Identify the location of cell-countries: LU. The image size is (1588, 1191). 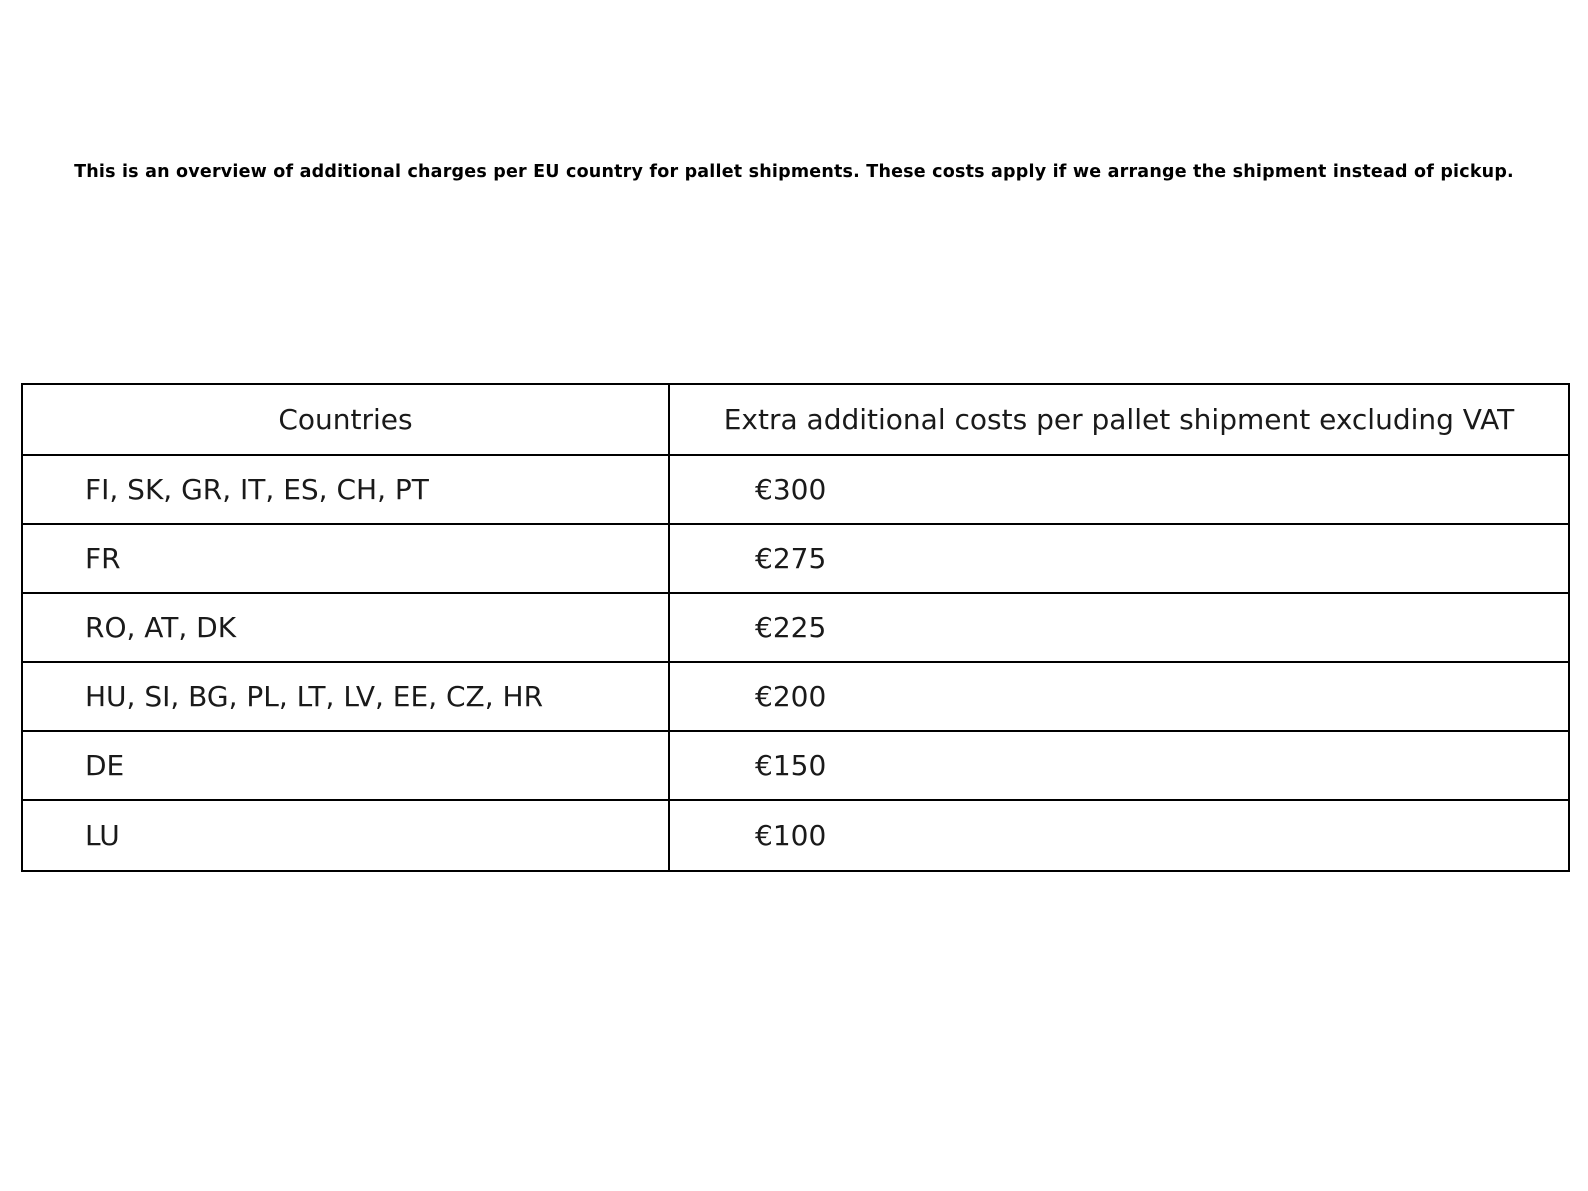
(346, 835).